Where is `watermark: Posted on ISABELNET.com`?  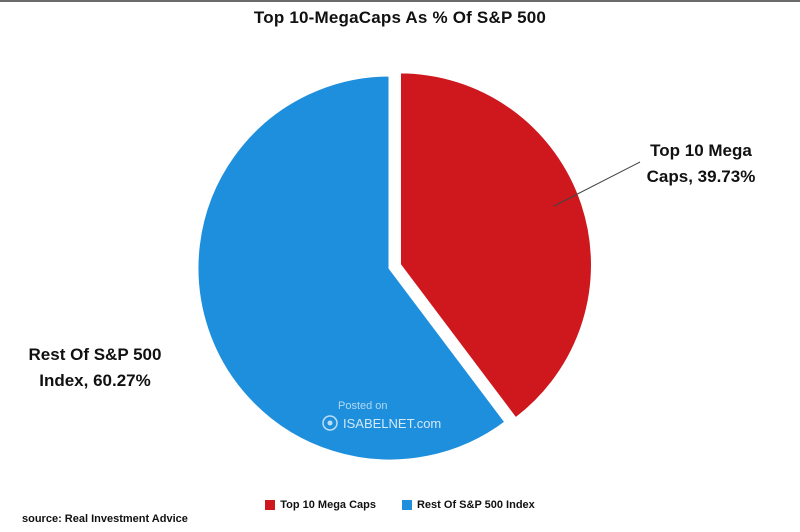
watermark: Posted on ISABELNET.com is located at coordinates (381, 415).